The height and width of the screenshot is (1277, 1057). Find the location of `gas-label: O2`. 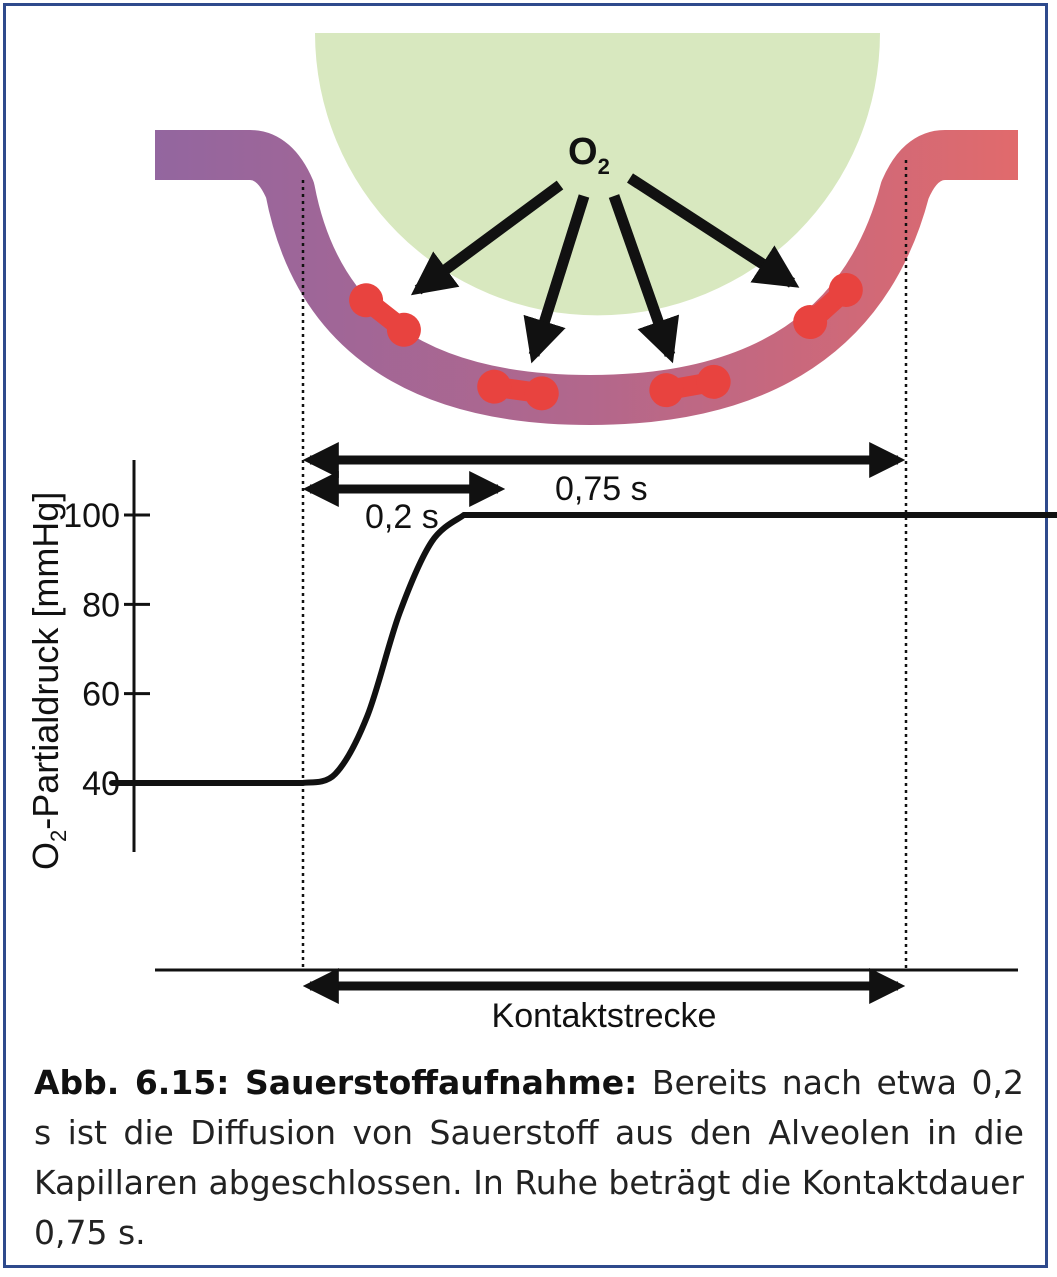

gas-label: O2 is located at coordinates (589, 155).